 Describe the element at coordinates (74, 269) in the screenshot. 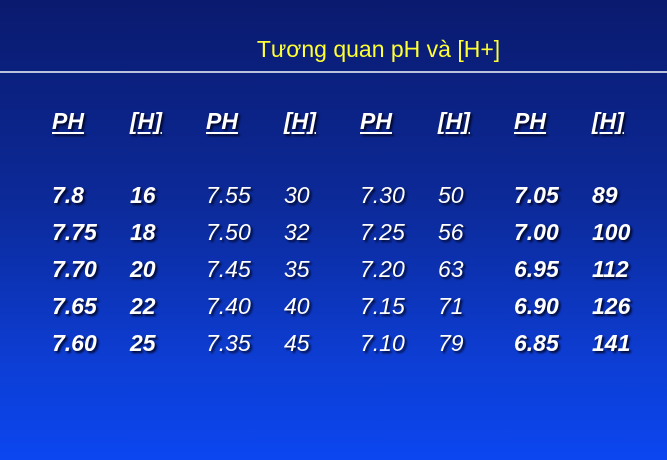

I see `ph-value: 7.70` at that location.